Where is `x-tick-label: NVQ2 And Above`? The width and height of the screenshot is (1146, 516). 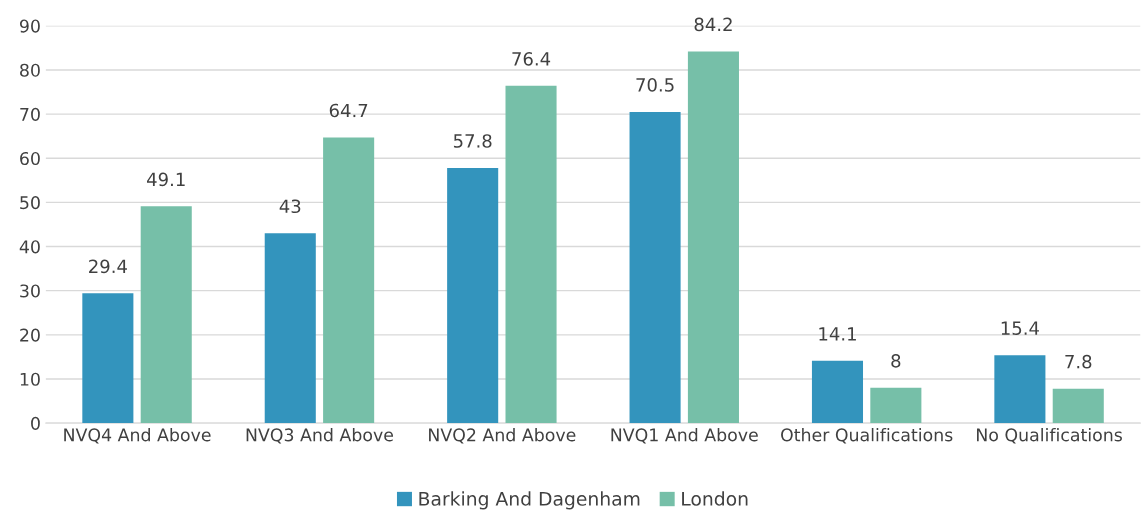
x-tick-label: NVQ2 And Above is located at coordinates (502, 435).